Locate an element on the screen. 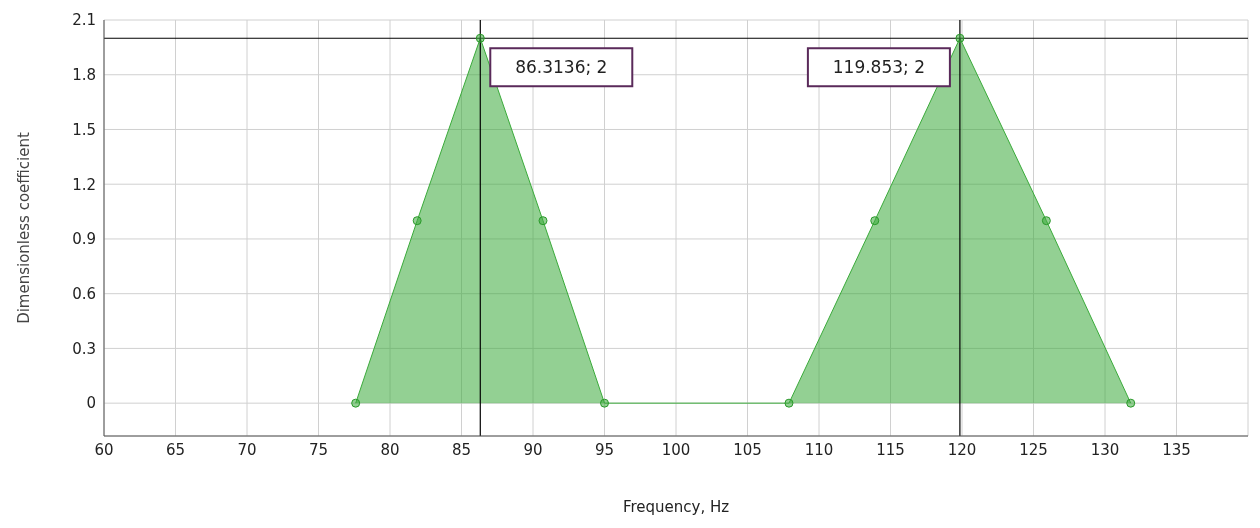 This screenshot has height=528, width=1260. x-tick-label: 135 is located at coordinates (1176, 449).